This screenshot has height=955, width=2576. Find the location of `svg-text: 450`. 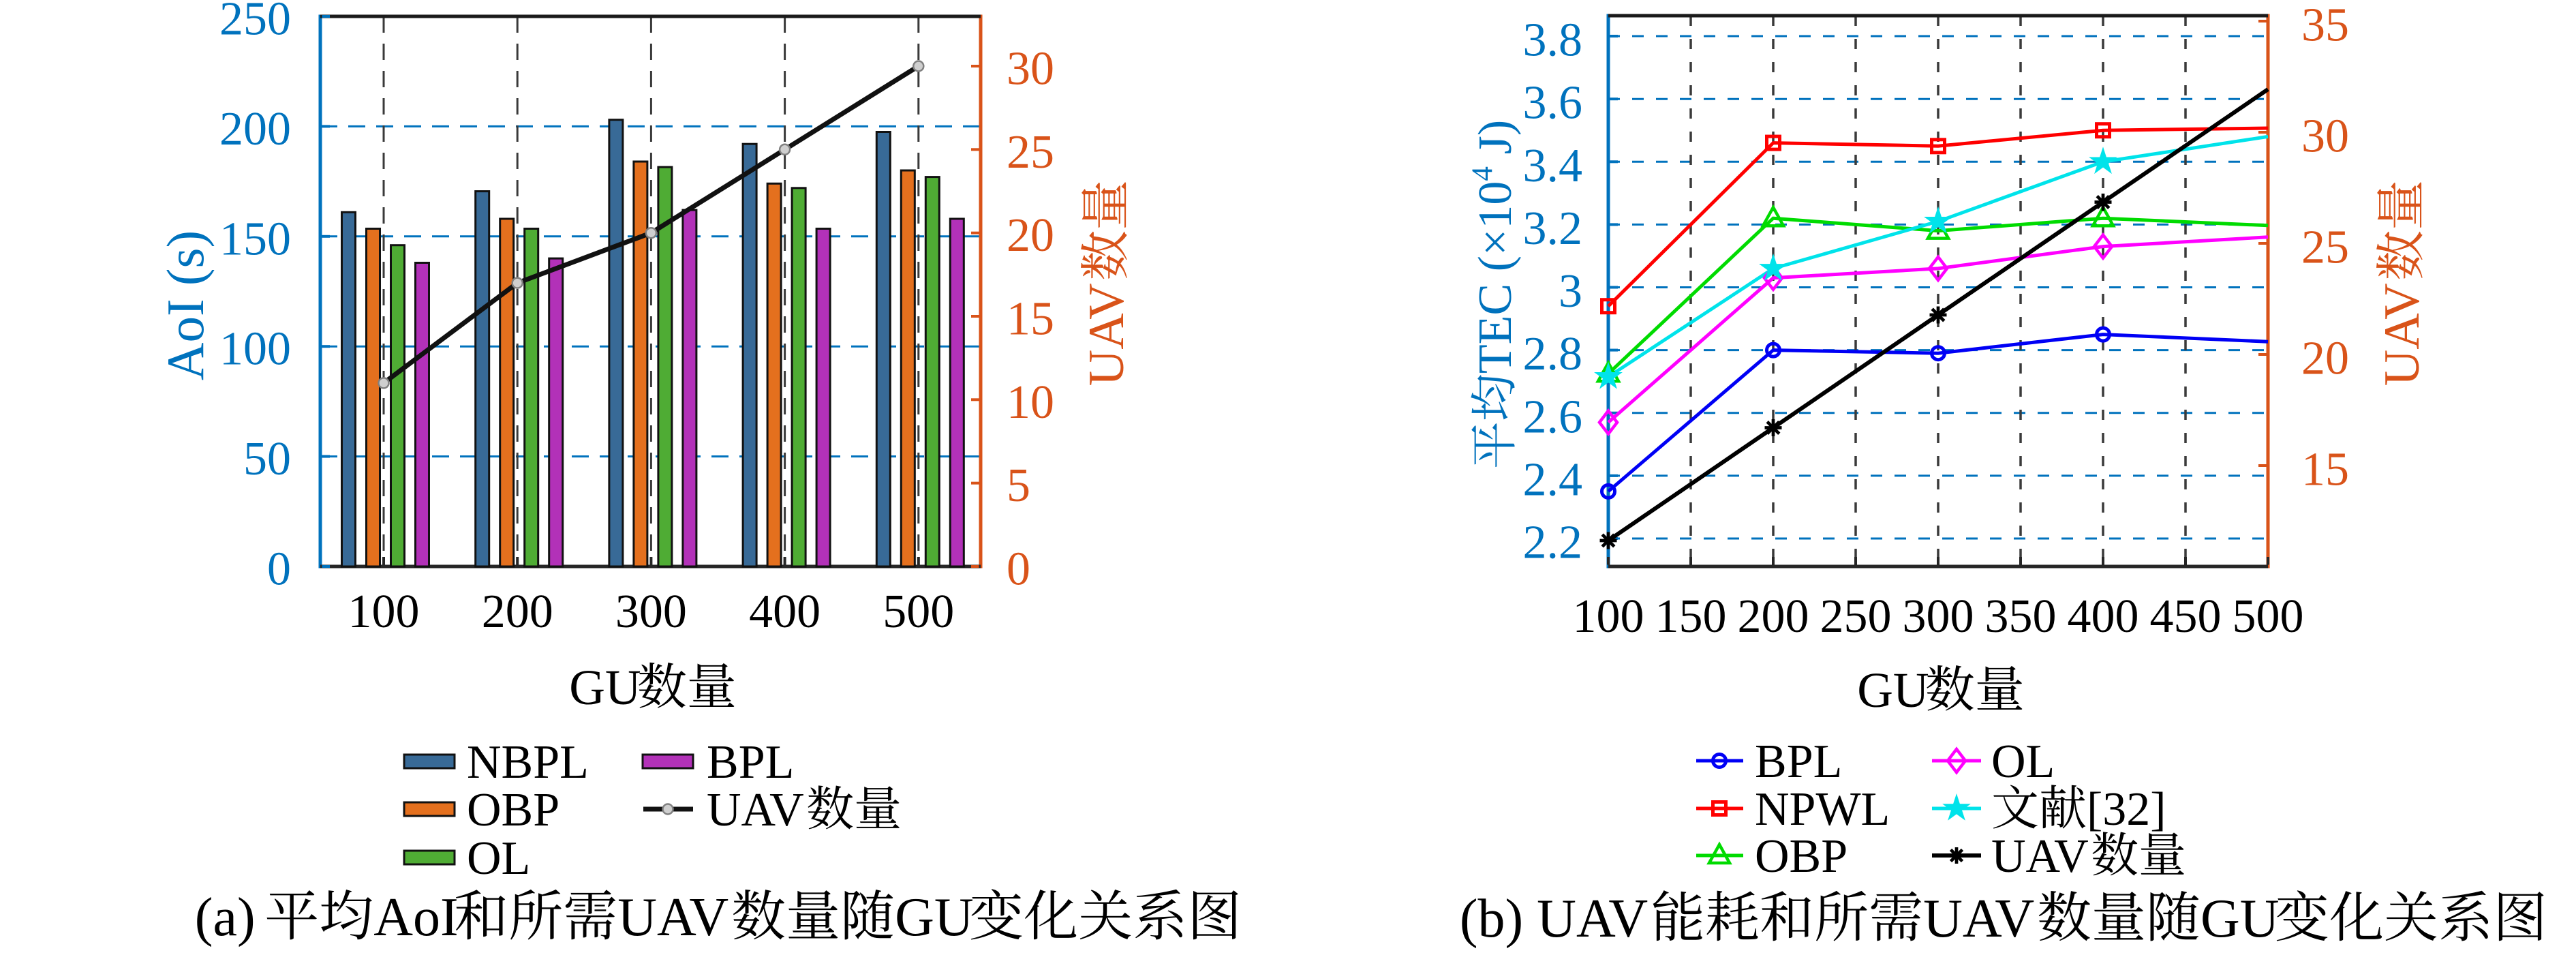

svg-text: 450 is located at coordinates (2186, 616).